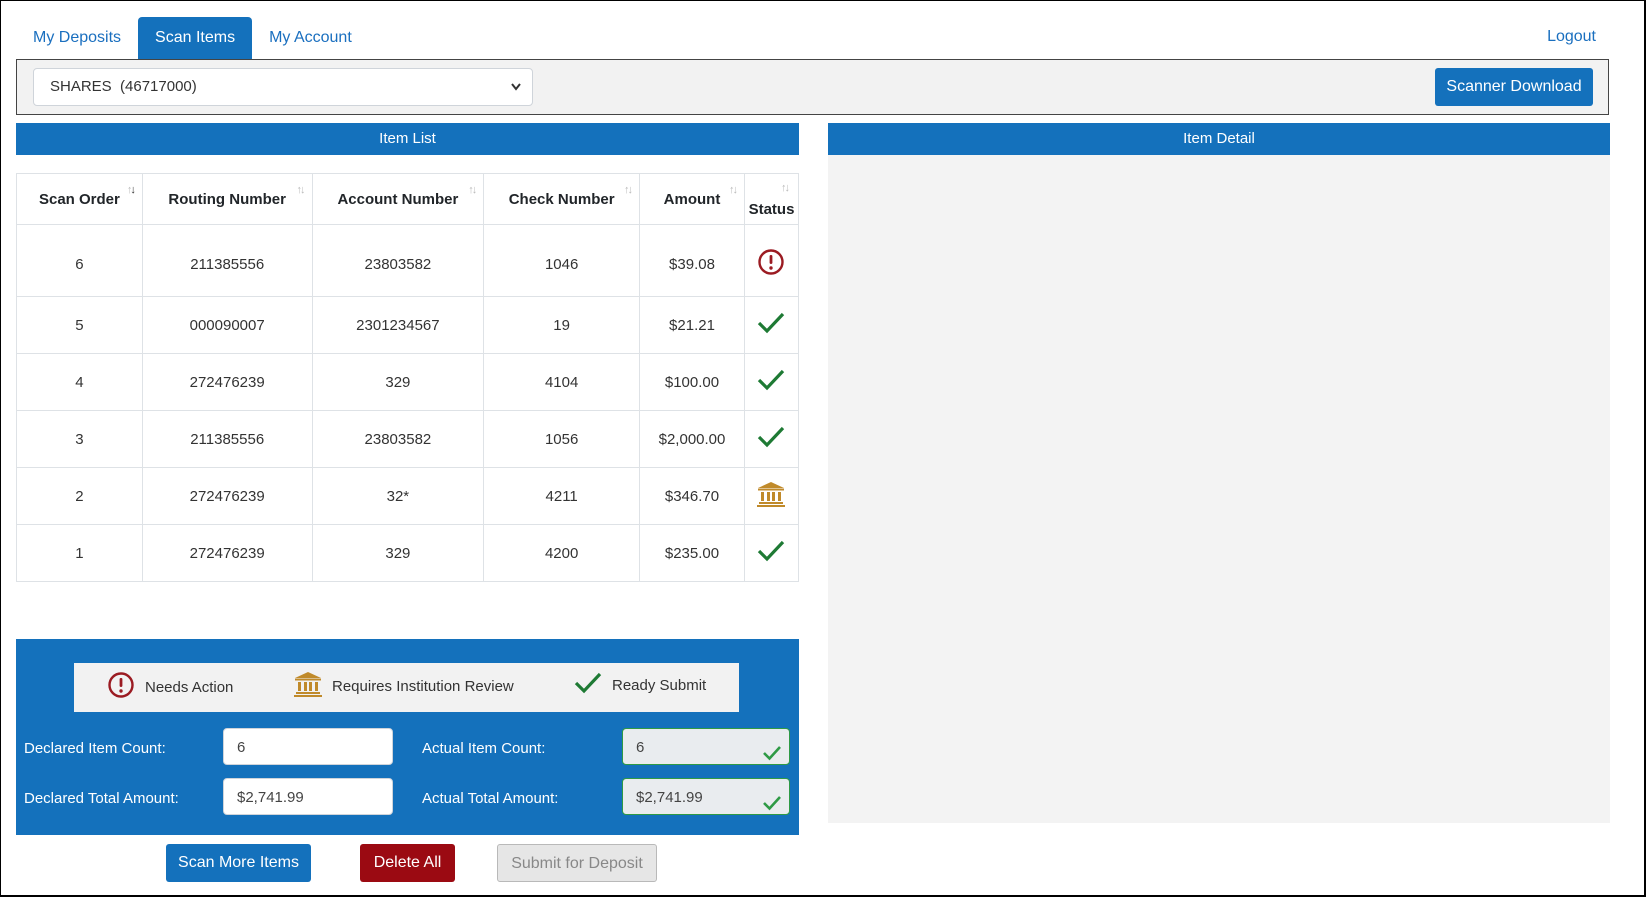  I want to click on legend-needs-action: Needs Action, so click(170, 687).